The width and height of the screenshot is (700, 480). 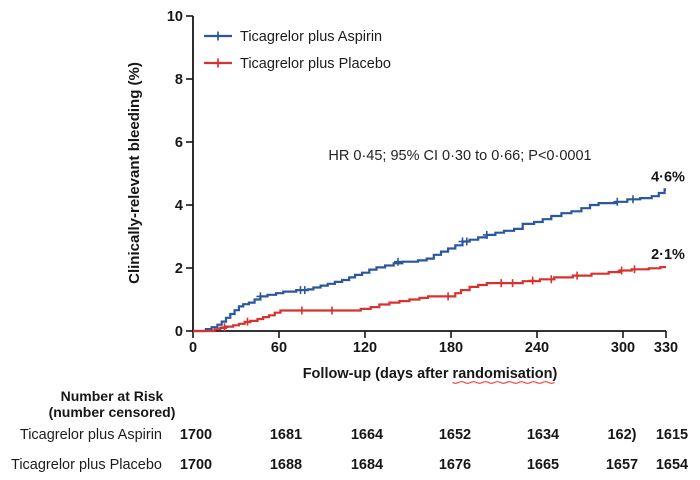 I want to click on y-axis-title: Clinically-relevant bleeding (%), so click(x=134, y=173).